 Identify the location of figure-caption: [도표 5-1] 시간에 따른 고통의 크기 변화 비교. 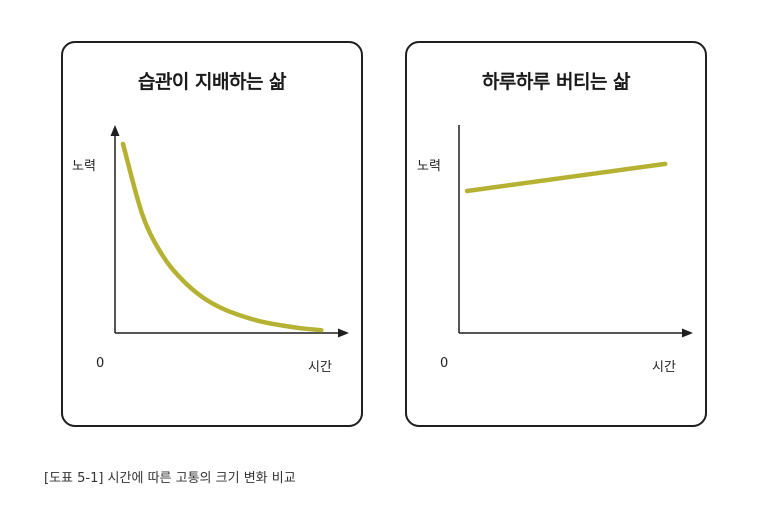
(170, 478).